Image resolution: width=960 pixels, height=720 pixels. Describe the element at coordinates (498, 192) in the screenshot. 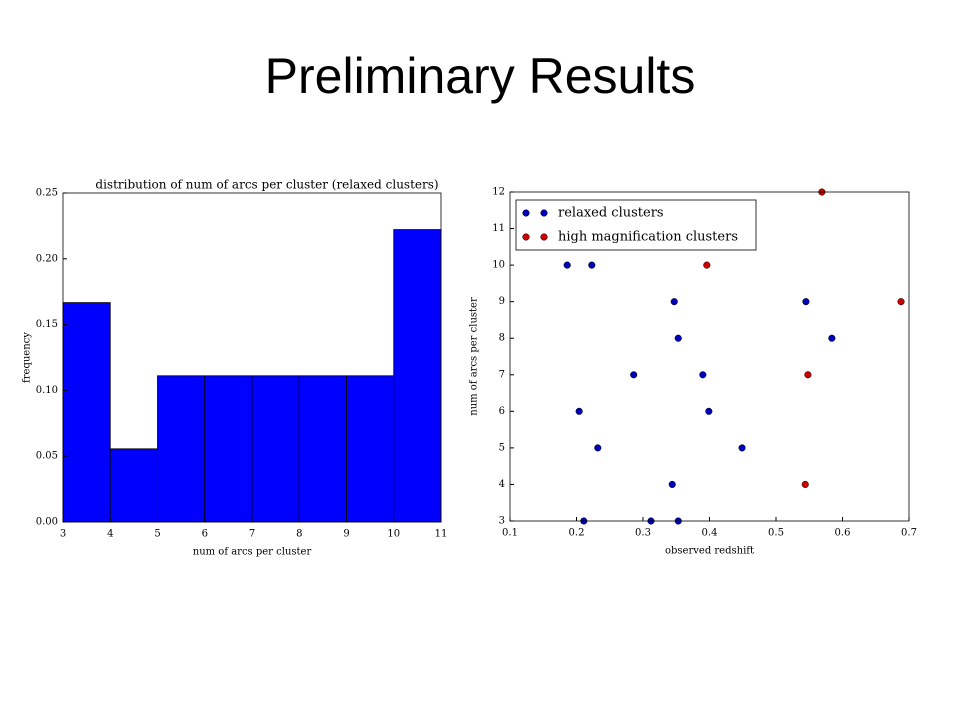

I see `y-tick-label: 12` at that location.